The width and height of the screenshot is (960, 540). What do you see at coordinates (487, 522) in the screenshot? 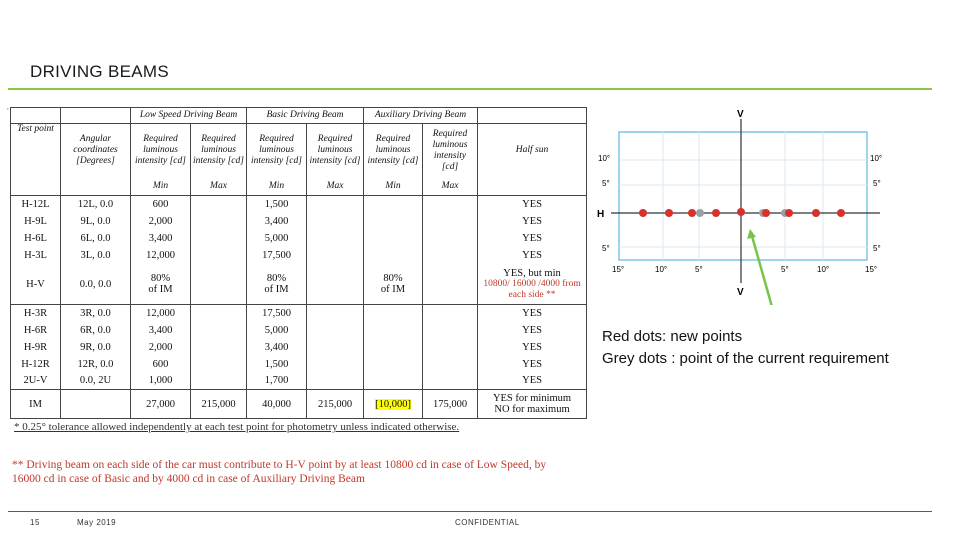
I see `footer-confidential: CONFIDENTIAL` at bounding box center [487, 522].